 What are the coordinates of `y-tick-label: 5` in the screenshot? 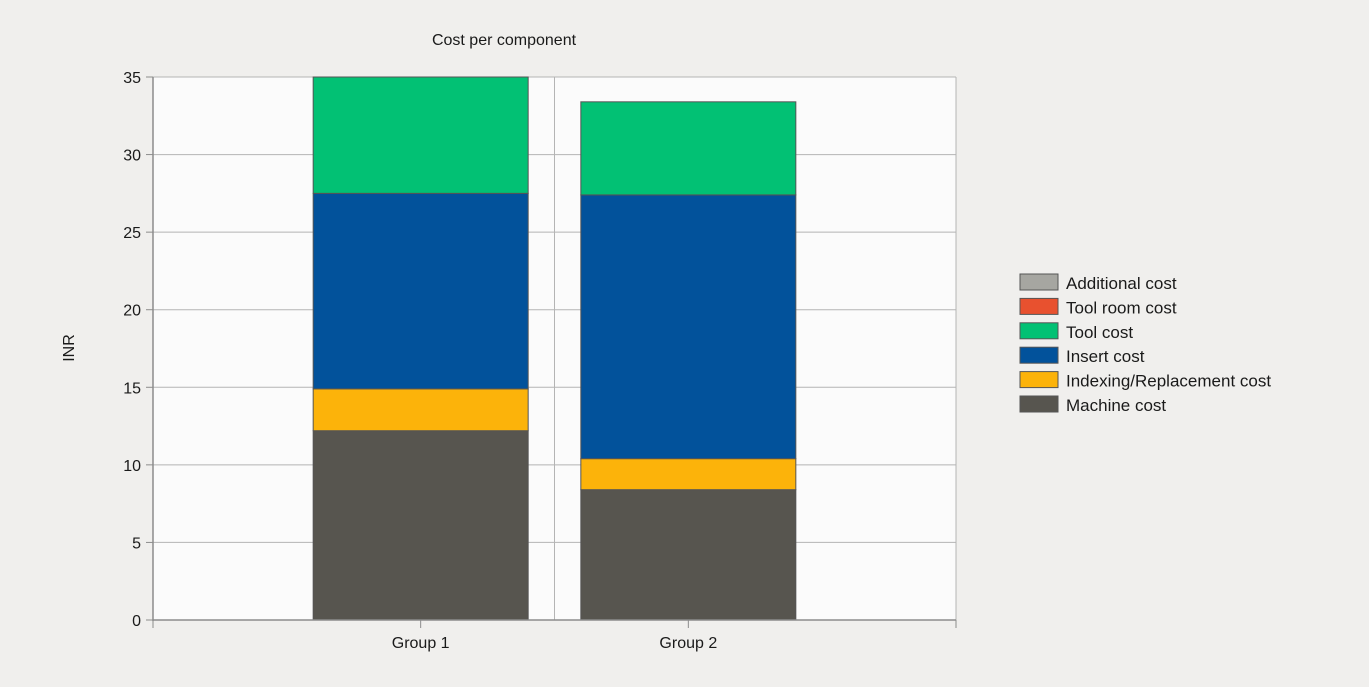 It's located at (136, 543).